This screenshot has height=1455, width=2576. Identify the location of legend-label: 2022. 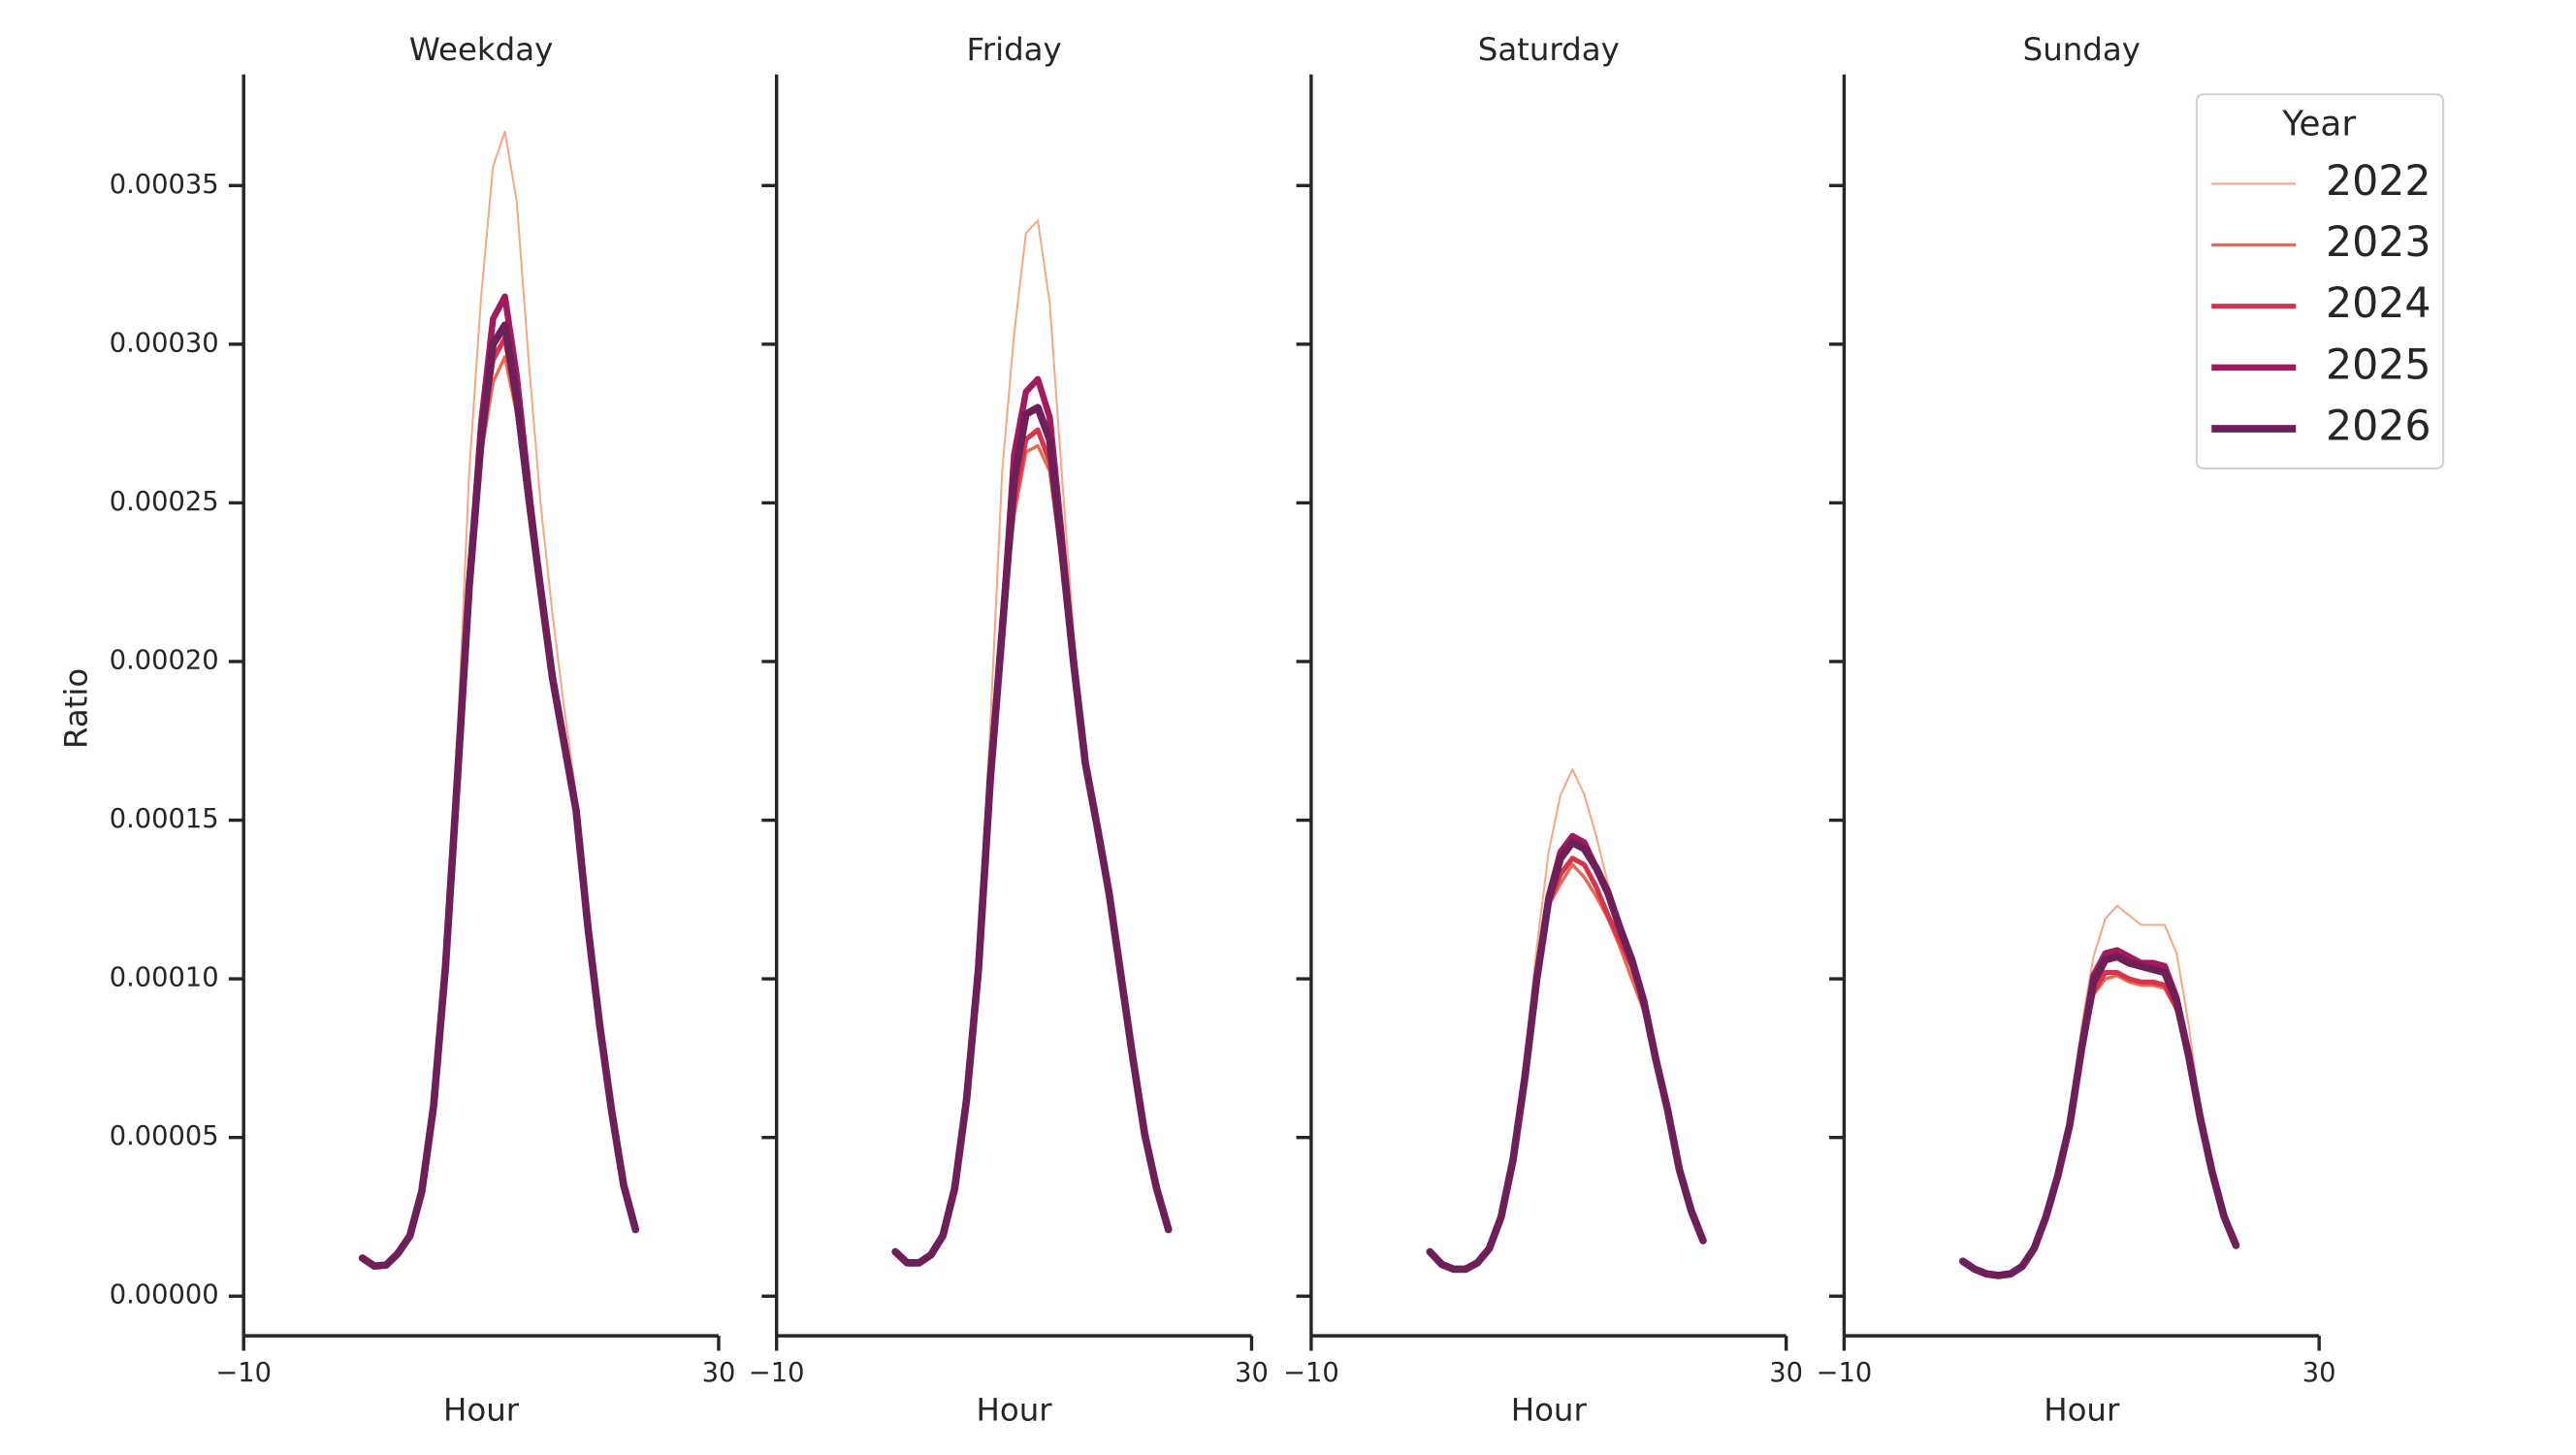
(2378, 181).